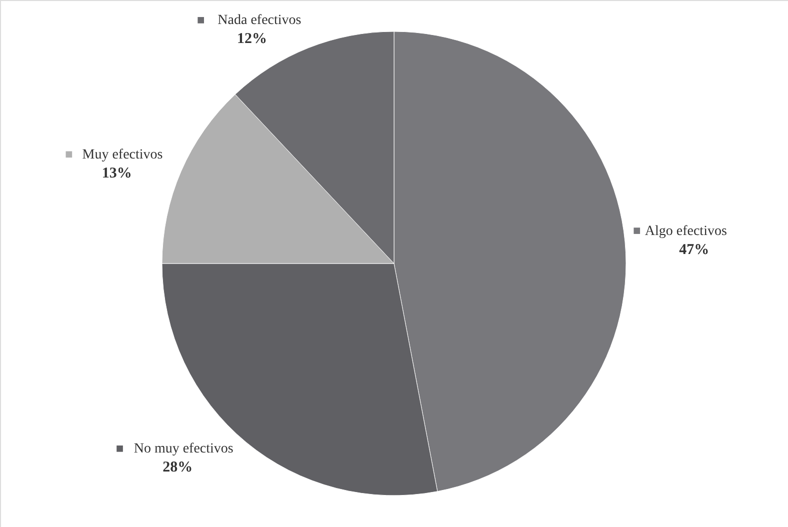  What do you see at coordinates (122, 154) in the screenshot?
I see `legend-label: Muy efectivos` at bounding box center [122, 154].